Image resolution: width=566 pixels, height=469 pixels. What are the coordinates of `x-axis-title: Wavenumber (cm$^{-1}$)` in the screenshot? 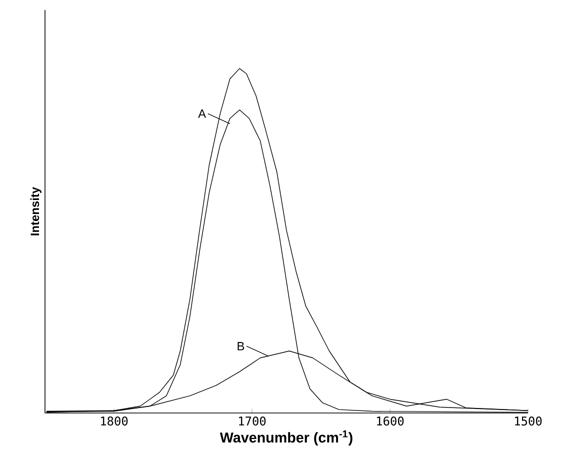 It's located at (286, 438).